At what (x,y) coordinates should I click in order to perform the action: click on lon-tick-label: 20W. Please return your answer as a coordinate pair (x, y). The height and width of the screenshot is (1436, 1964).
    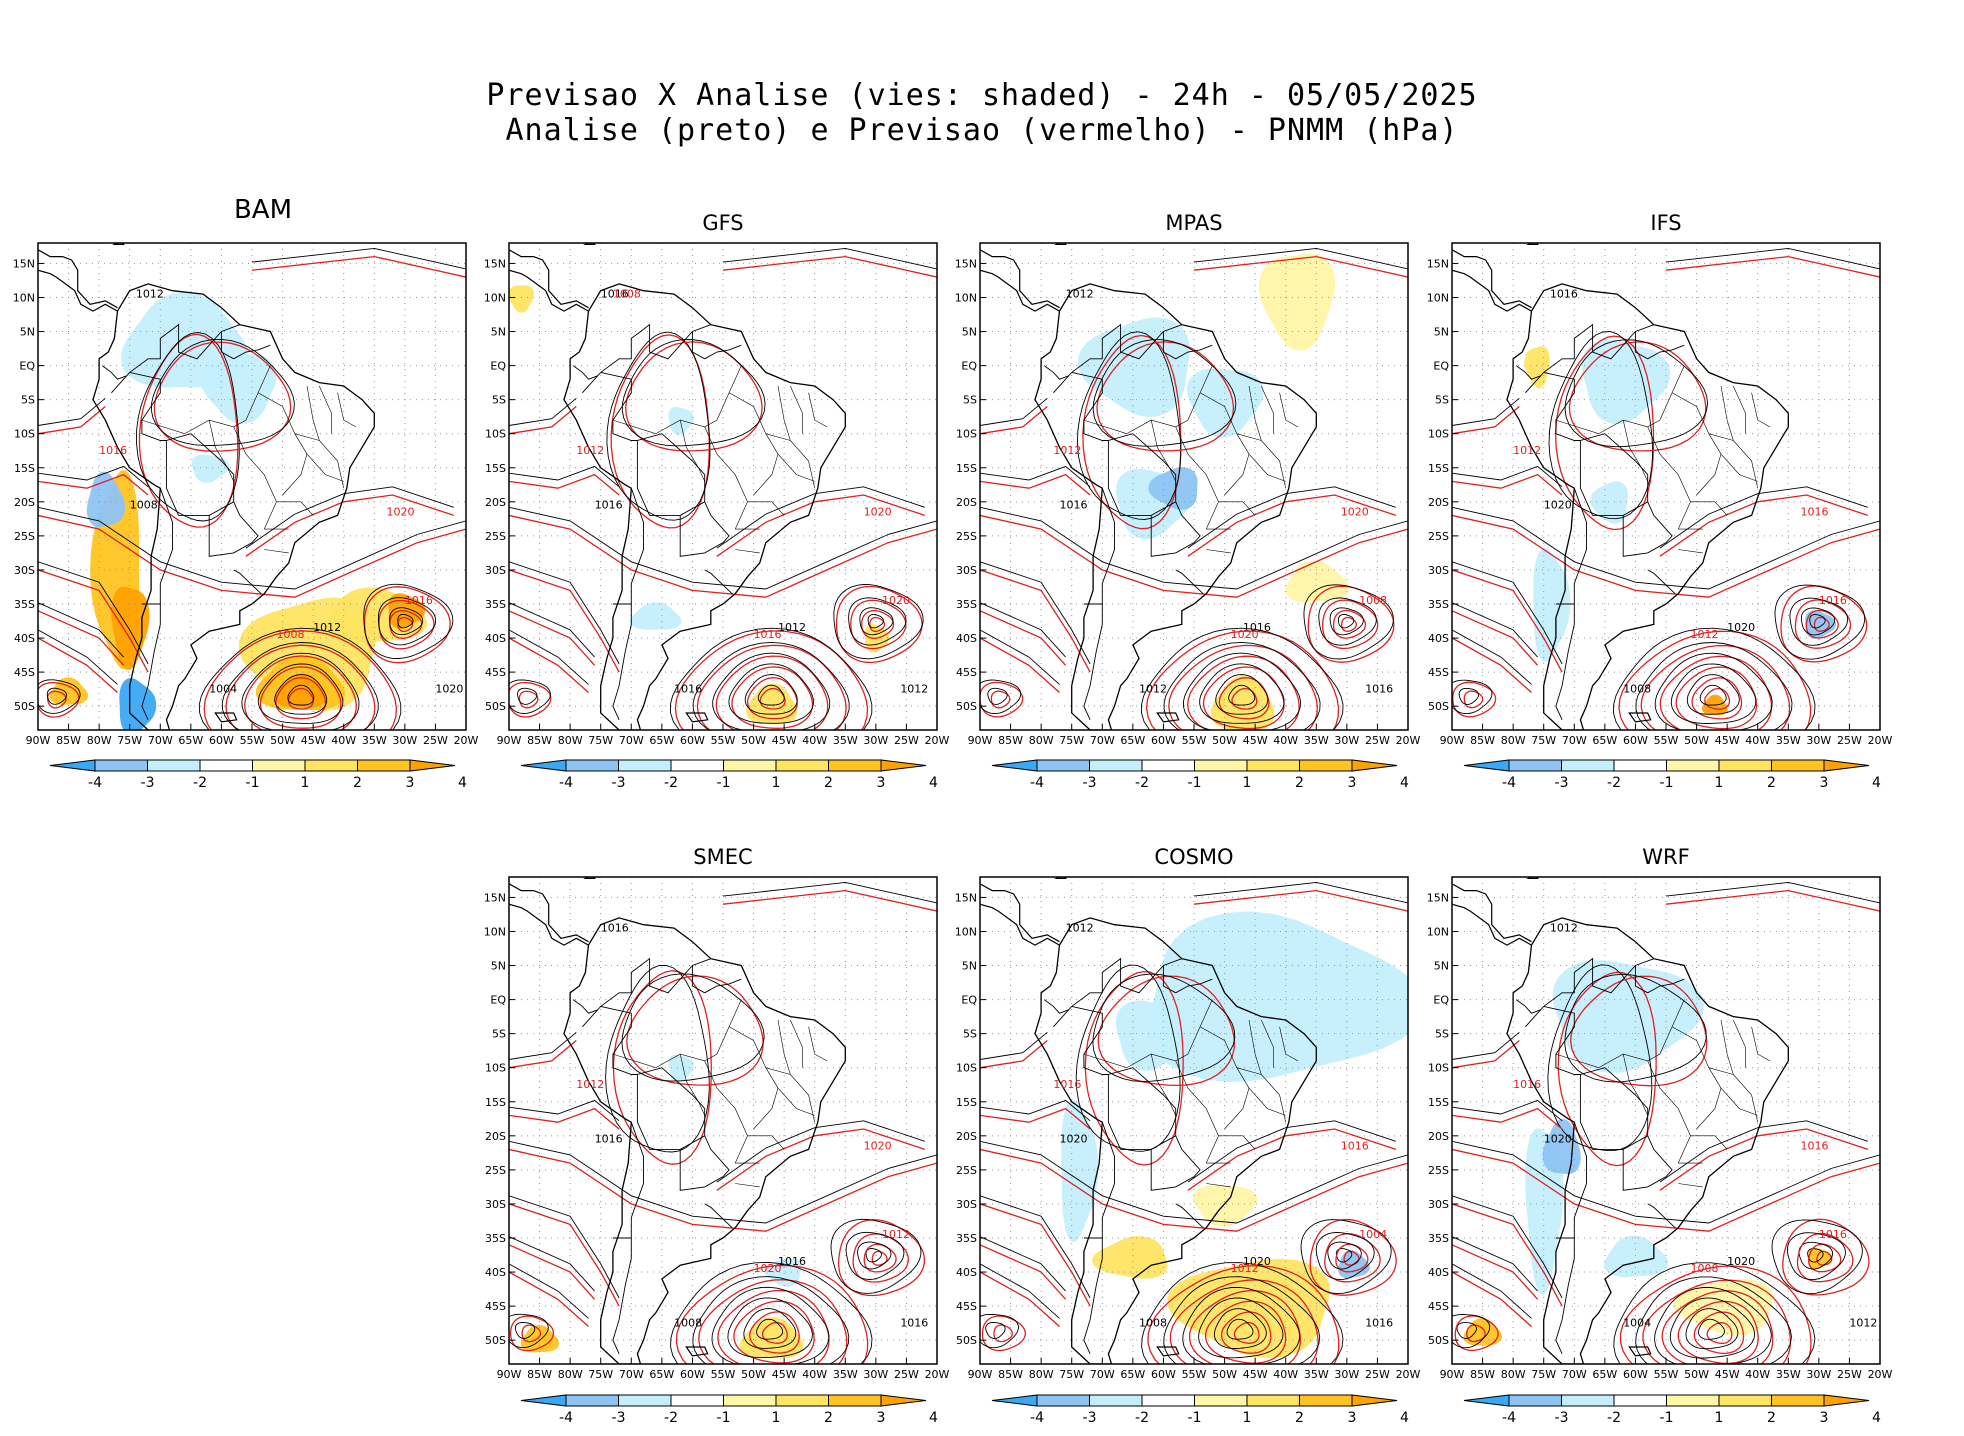
    Looking at the image, I should click on (1408, 740).